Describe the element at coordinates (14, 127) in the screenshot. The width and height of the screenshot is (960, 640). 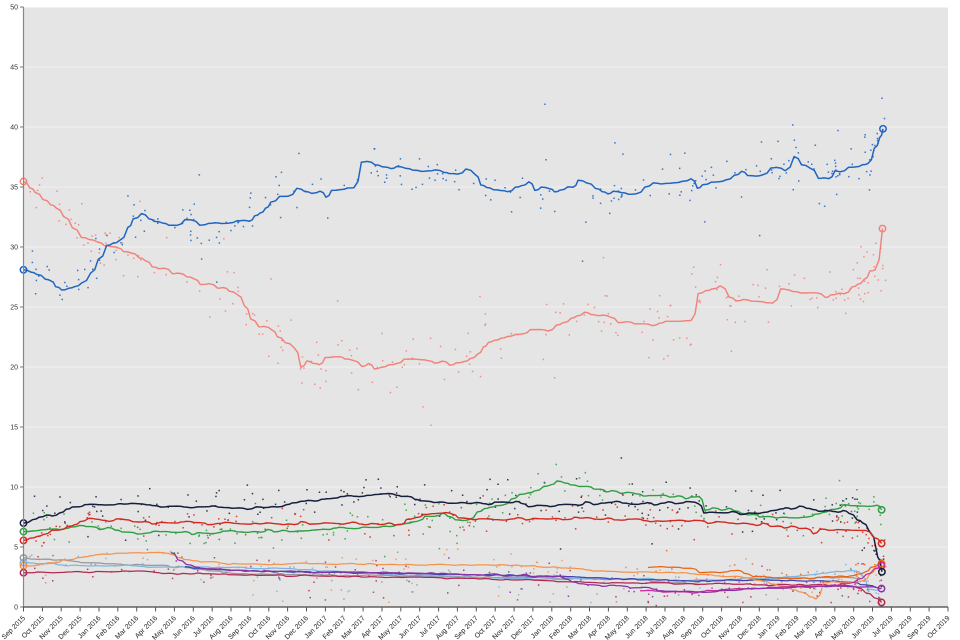
I see `svg-text: 40` at that location.